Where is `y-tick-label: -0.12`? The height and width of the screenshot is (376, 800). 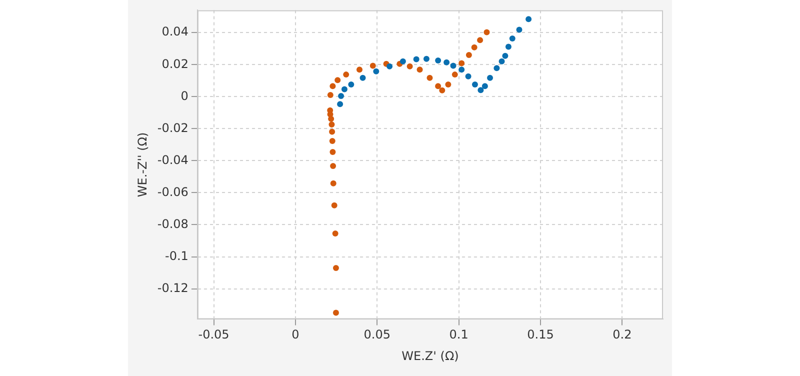 y-tick-label: -0.12 is located at coordinates (172, 287).